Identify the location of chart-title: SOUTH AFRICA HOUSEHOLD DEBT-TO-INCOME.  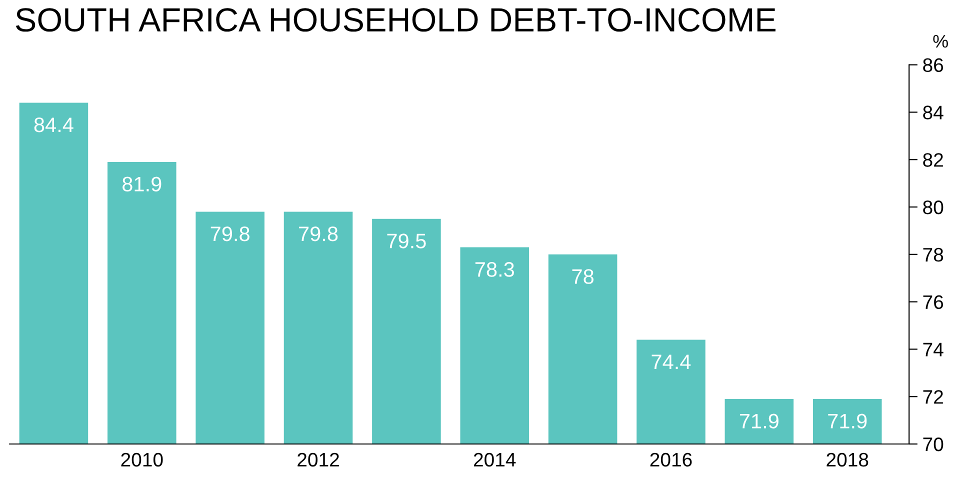
(396, 20).